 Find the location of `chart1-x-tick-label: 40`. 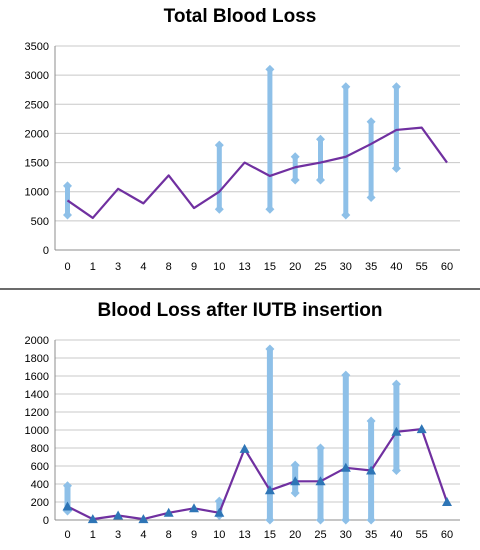

chart1-x-tick-label: 40 is located at coordinates (396, 267).